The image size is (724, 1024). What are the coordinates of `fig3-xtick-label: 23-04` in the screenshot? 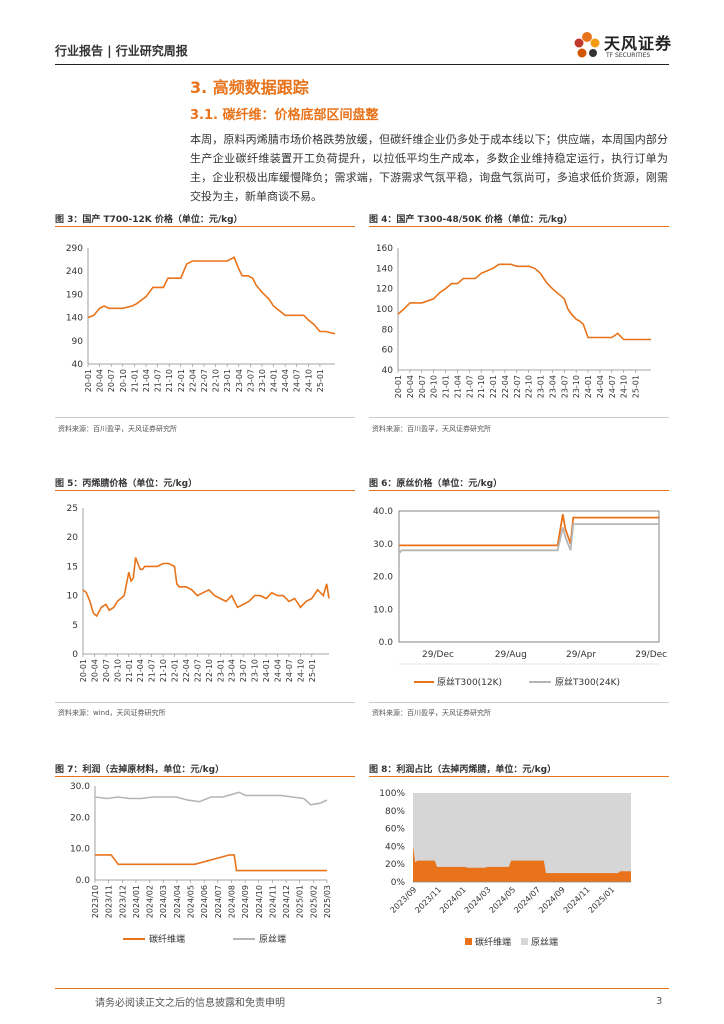 It's located at (239, 380).